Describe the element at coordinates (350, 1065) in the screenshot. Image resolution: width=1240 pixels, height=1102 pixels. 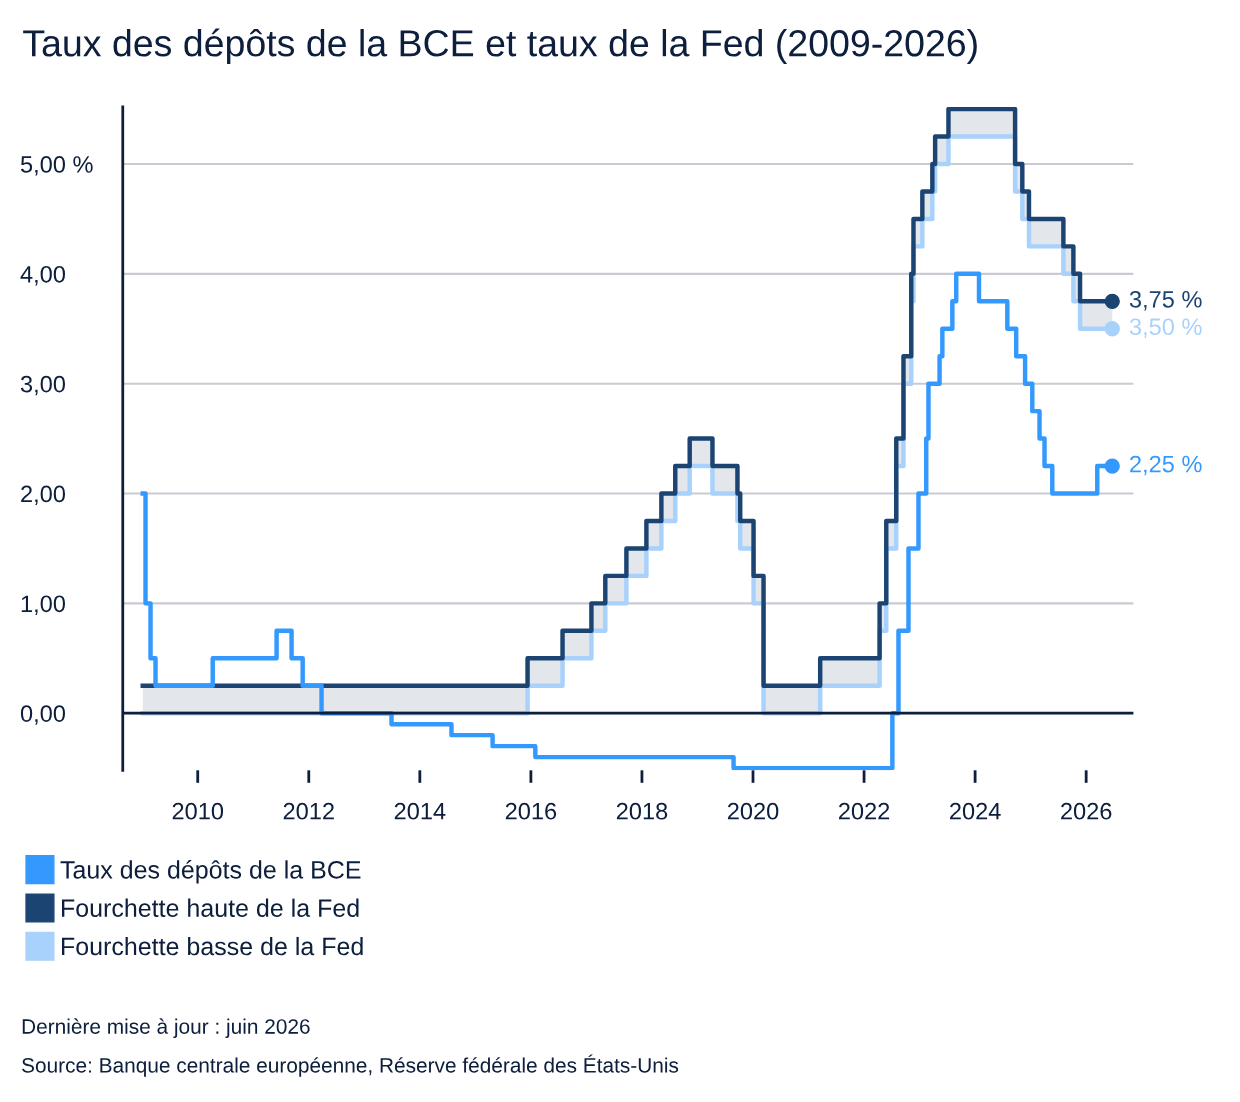
I see `source-note: Source: Banque centrale européenne, Réserve fédérale des États-Unis` at that location.